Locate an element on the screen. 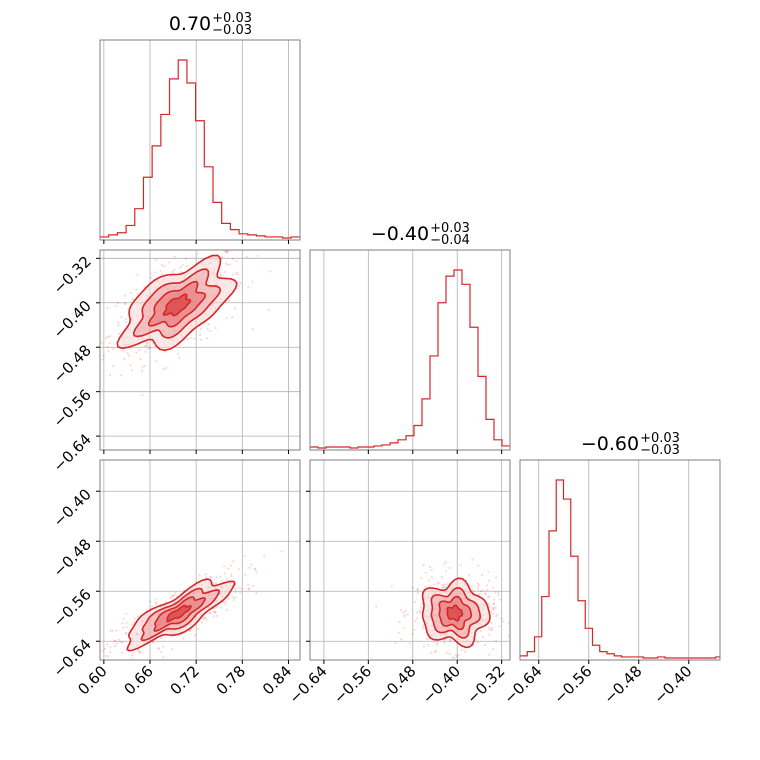 This screenshot has width=760, height=760. xtick-label-param2-3: −0.40 is located at coordinates (672, 684).